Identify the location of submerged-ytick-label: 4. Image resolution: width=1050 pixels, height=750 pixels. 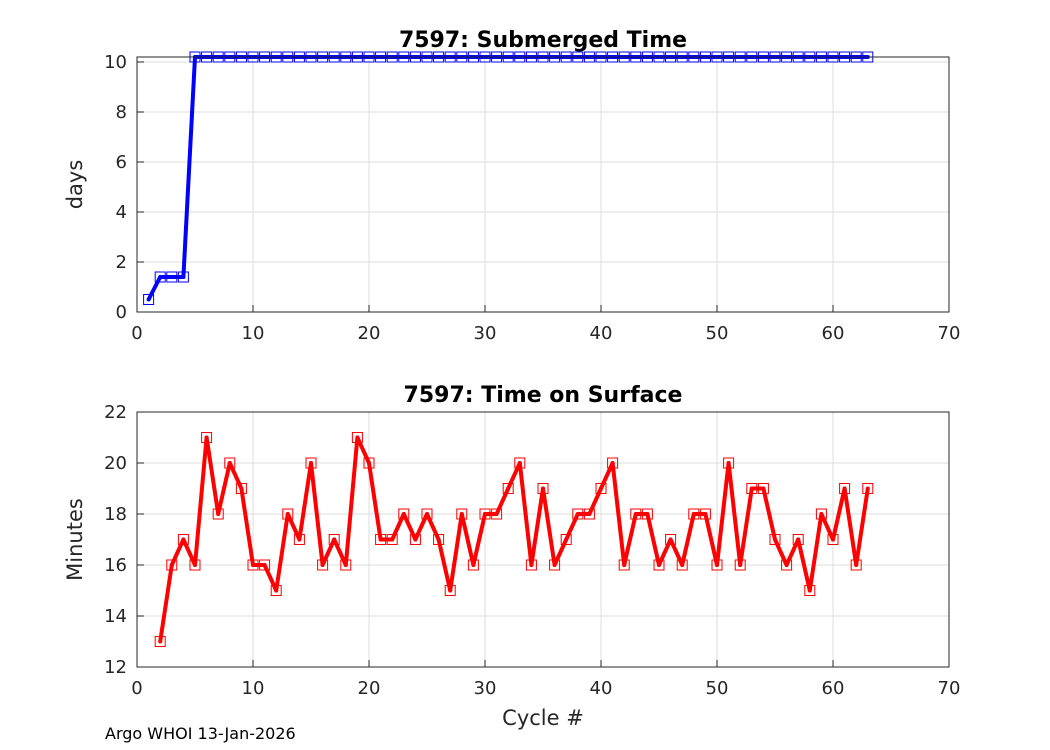
(121, 212).